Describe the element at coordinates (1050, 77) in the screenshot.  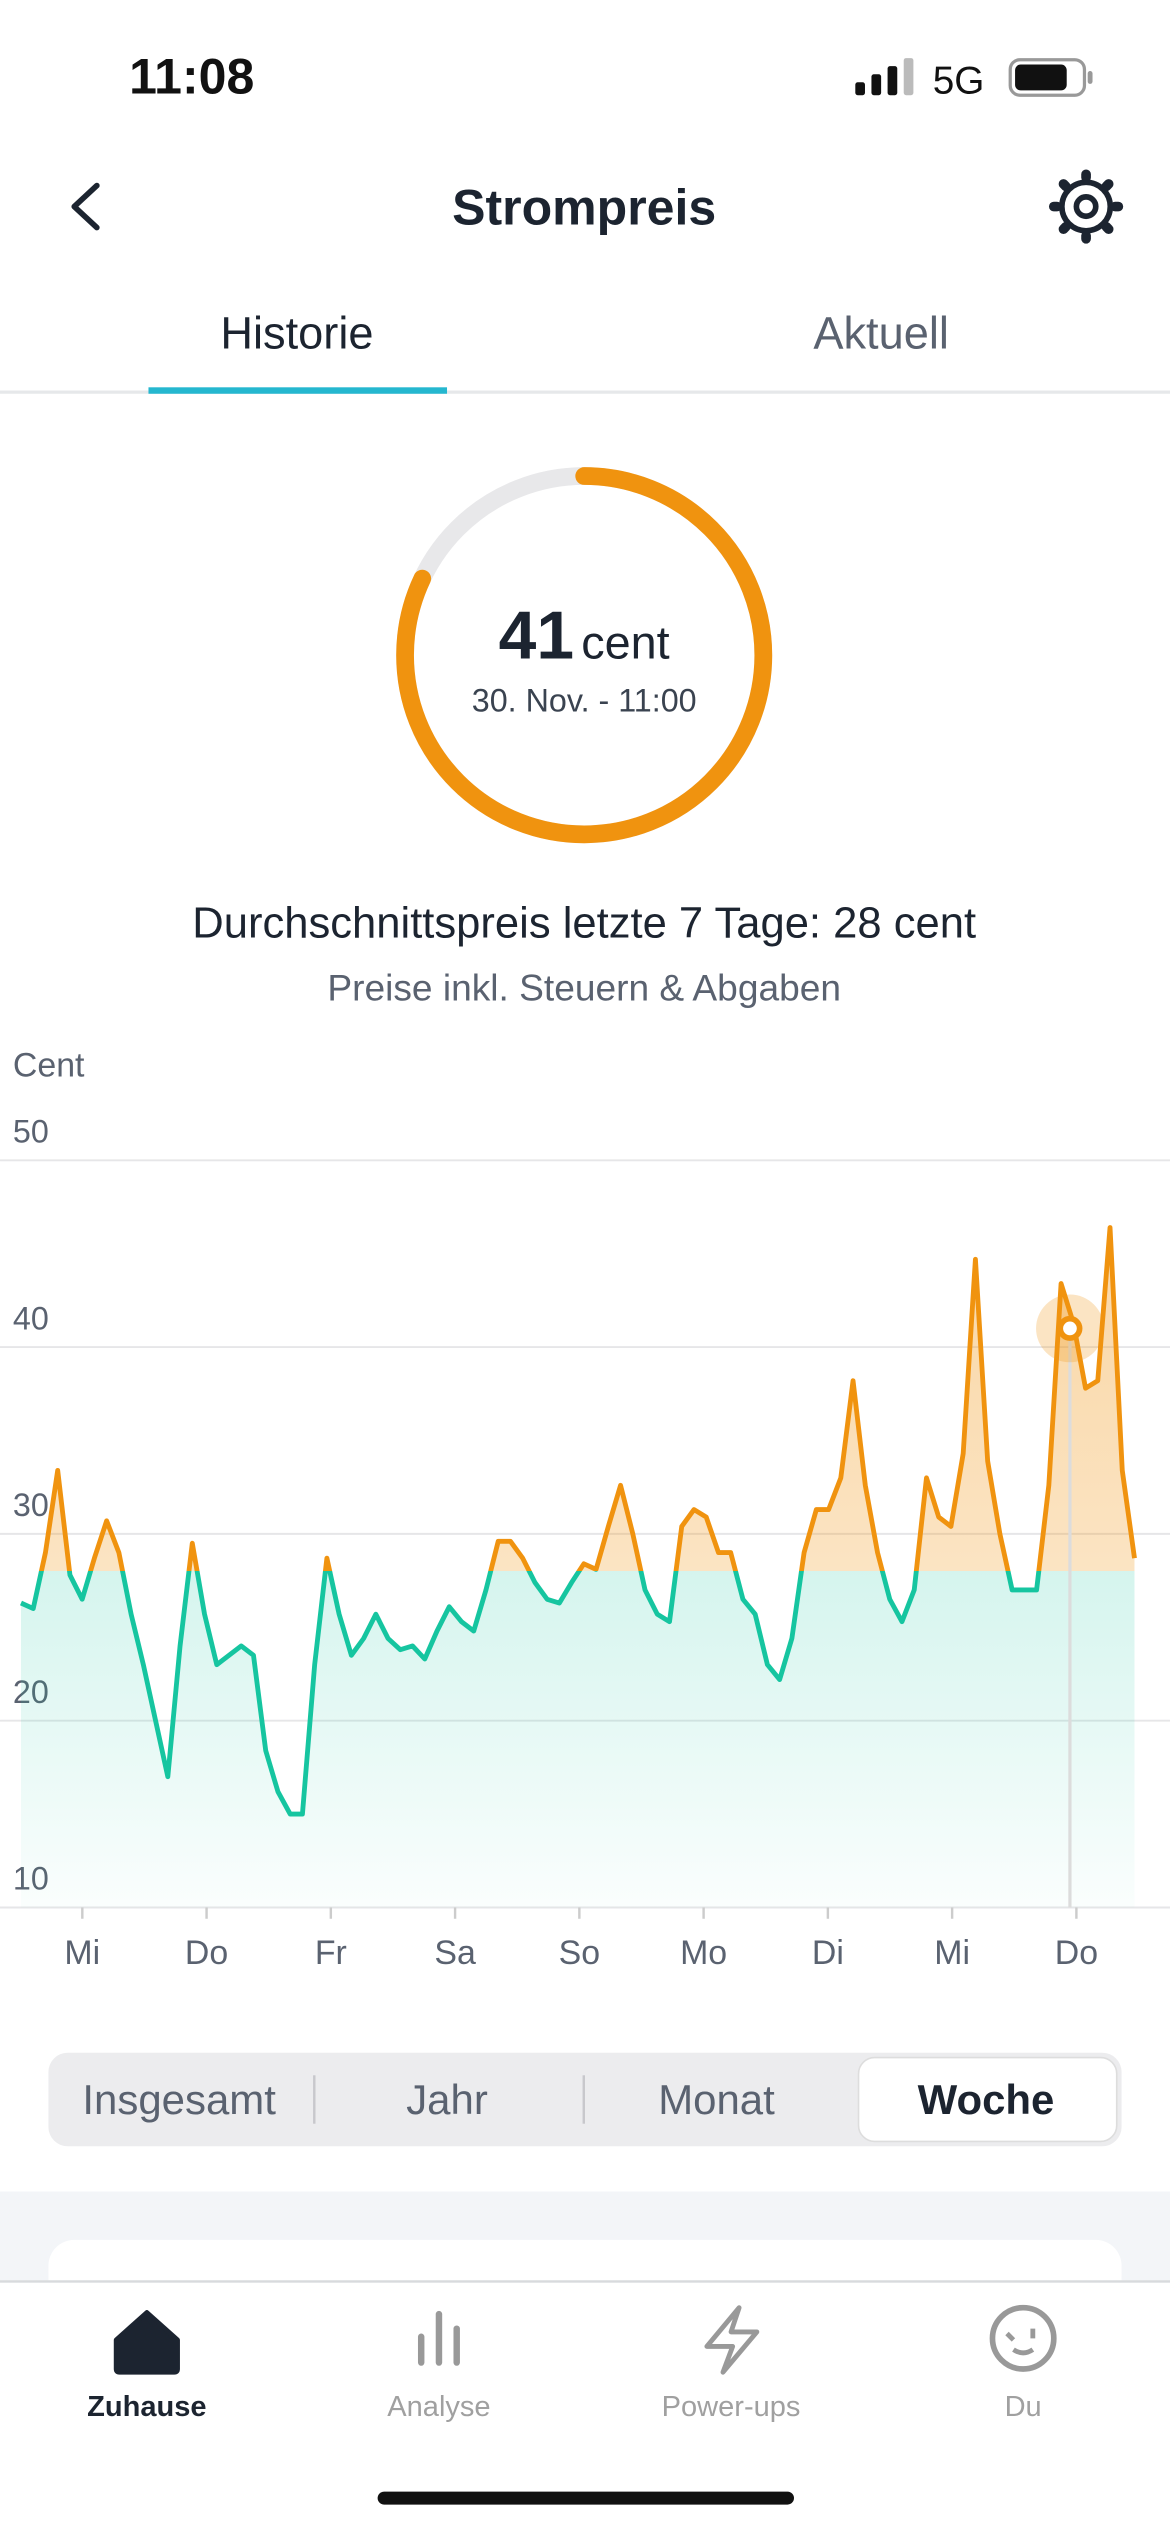
I see `battery-icon` at that location.